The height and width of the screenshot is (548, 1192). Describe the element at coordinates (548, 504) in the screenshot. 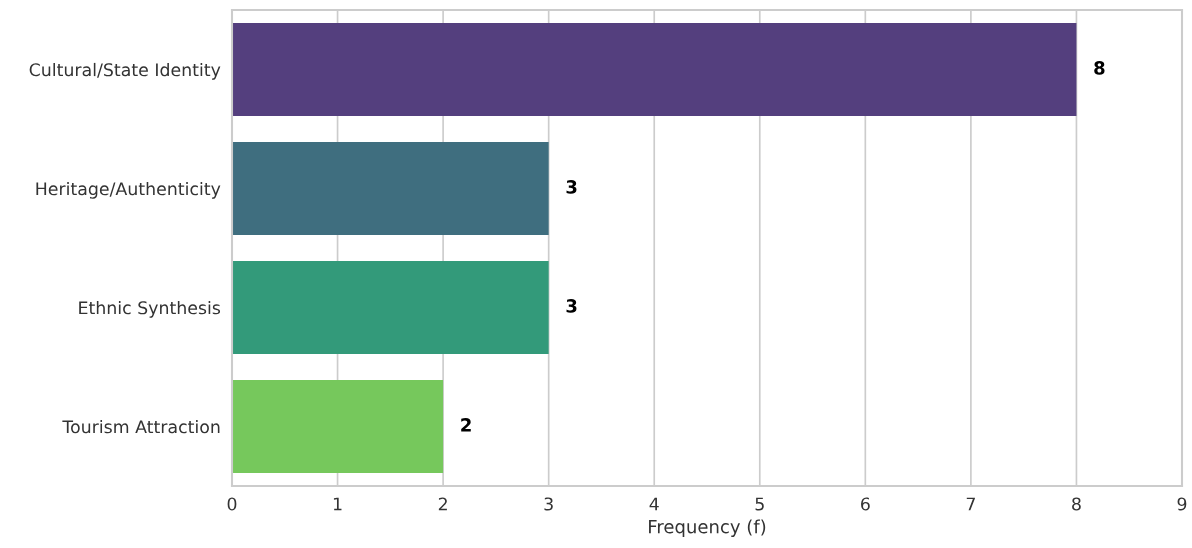

I see `x-tick-label: 3` at that location.